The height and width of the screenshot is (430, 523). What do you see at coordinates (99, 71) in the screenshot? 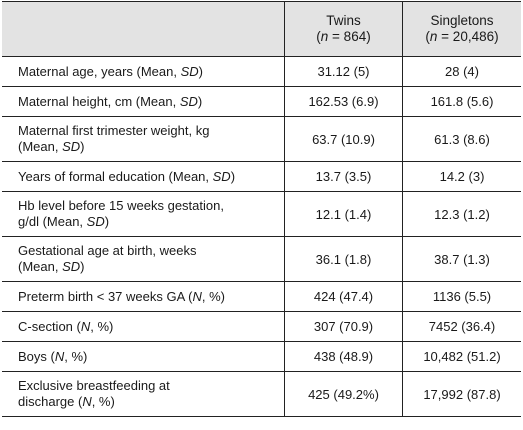
I see `label-text: Maternal age, years (Mean,` at bounding box center [99, 71].